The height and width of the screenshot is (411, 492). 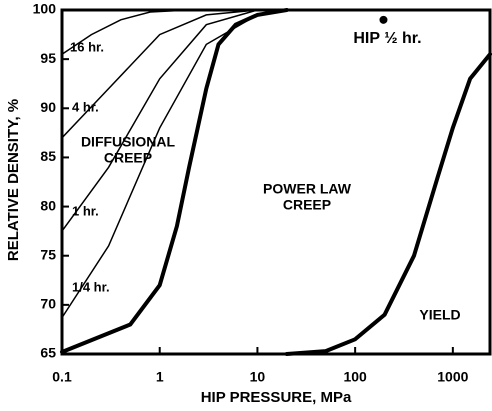 What do you see at coordinates (355, 377) in the screenshot?
I see `x-tick-label: 100` at bounding box center [355, 377].